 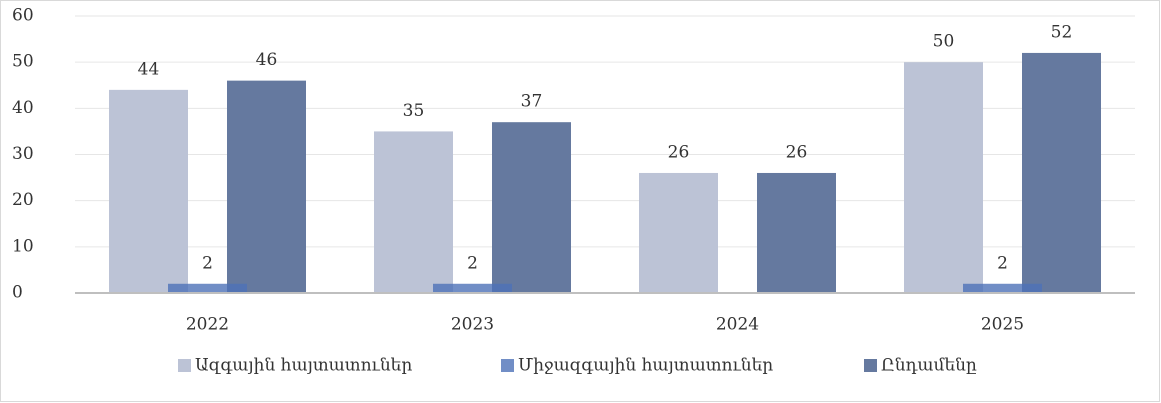 I want to click on y-tick-label: 0, so click(x=17, y=293).